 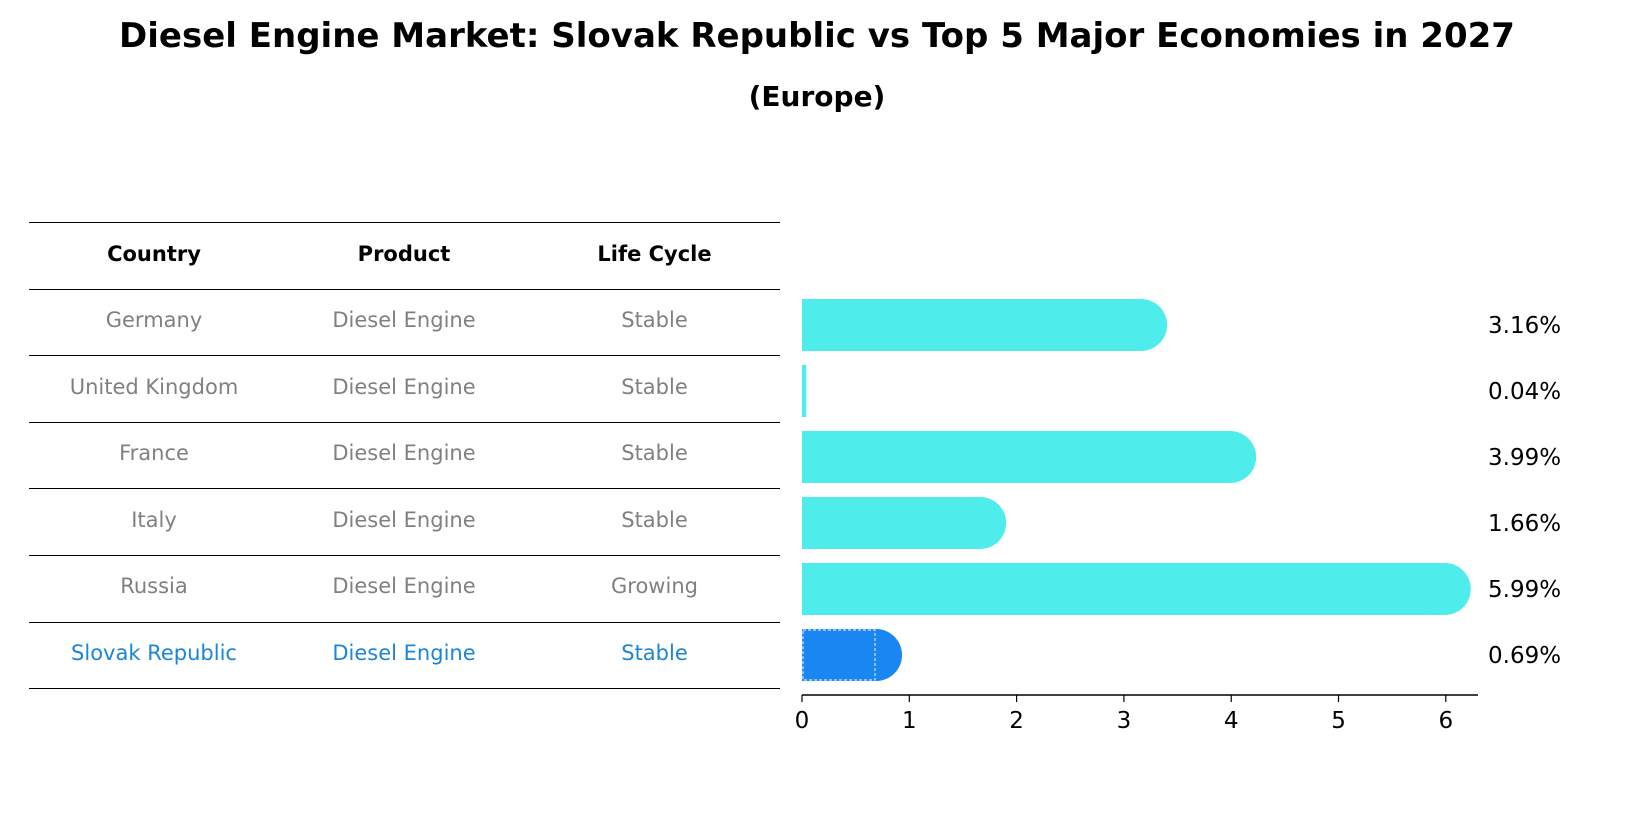 What do you see at coordinates (1338, 721) in the screenshot?
I see `x-tick-label: 5` at bounding box center [1338, 721].